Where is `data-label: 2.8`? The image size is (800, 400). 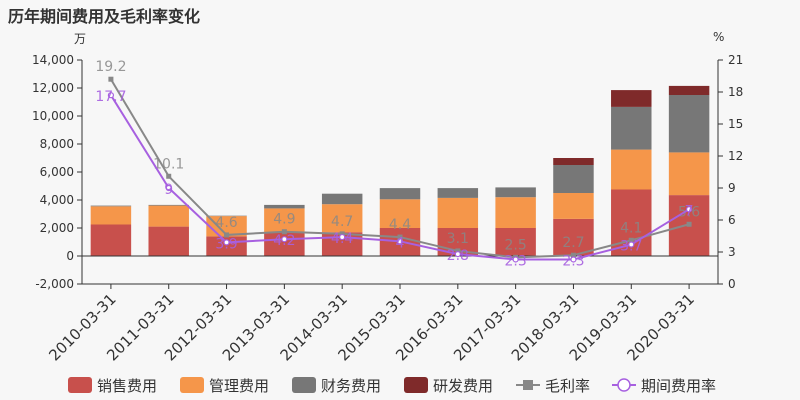 data-label: 2.8 is located at coordinates (458, 256).